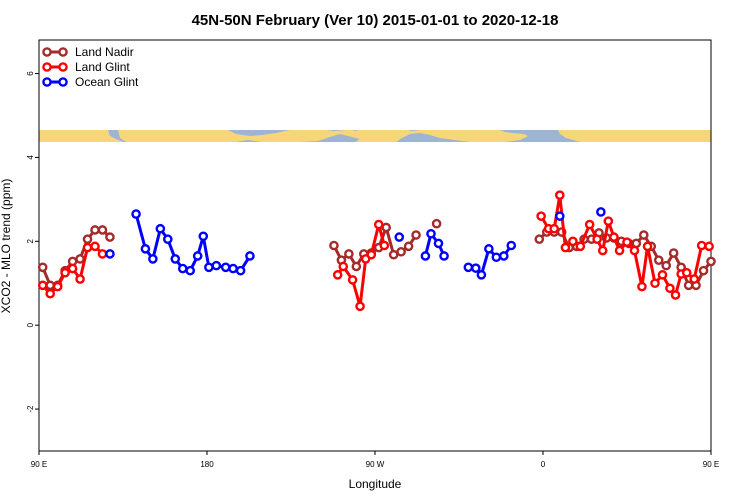 Image resolution: width=750 pixels, height=500 pixels. What do you see at coordinates (90, 82) in the screenshot?
I see `legend-item-ocean-glint: Ocean Glint` at bounding box center [90, 82].